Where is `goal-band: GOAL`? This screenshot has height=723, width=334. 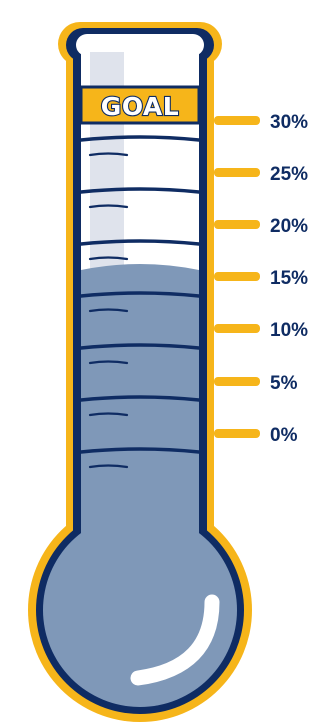 goal-band: GOAL is located at coordinates (140, 105).